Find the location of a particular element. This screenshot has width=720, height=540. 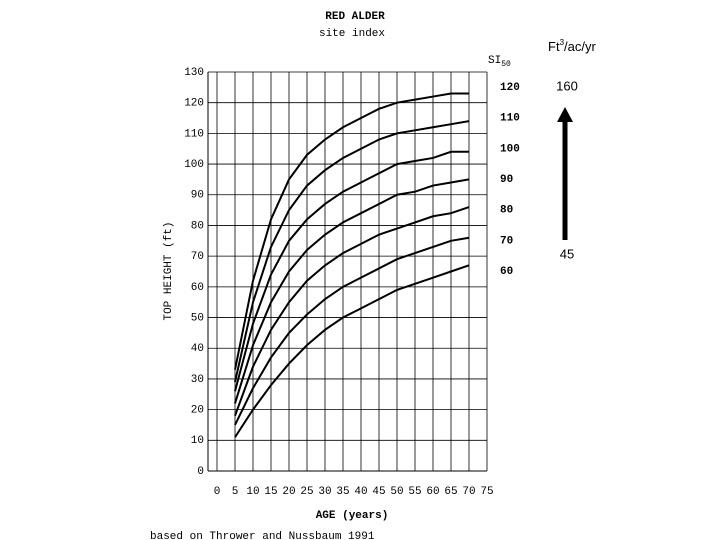

x-tick-label: 35 is located at coordinates (342, 492).